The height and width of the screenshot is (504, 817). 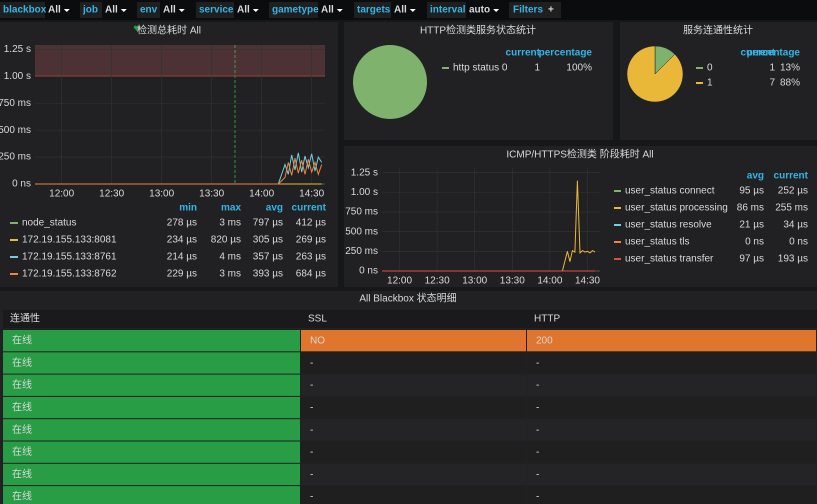 I want to click on legend-name: user_status processing, so click(x=676, y=208).